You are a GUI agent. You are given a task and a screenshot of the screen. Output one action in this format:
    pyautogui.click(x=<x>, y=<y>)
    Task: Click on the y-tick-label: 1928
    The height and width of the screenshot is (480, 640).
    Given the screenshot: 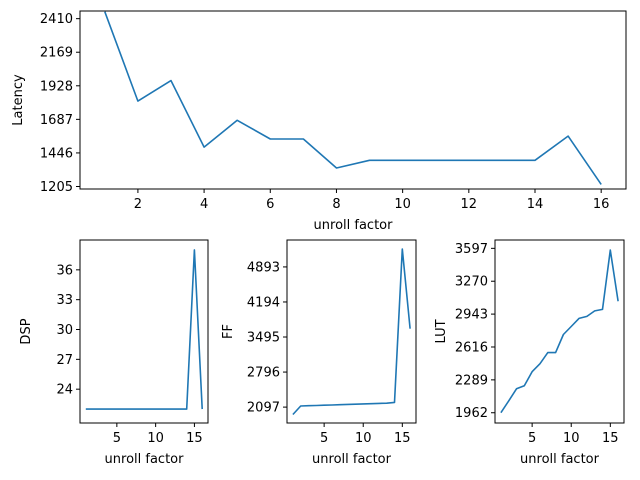 What is the action you would take?
    pyautogui.click(x=56, y=86)
    